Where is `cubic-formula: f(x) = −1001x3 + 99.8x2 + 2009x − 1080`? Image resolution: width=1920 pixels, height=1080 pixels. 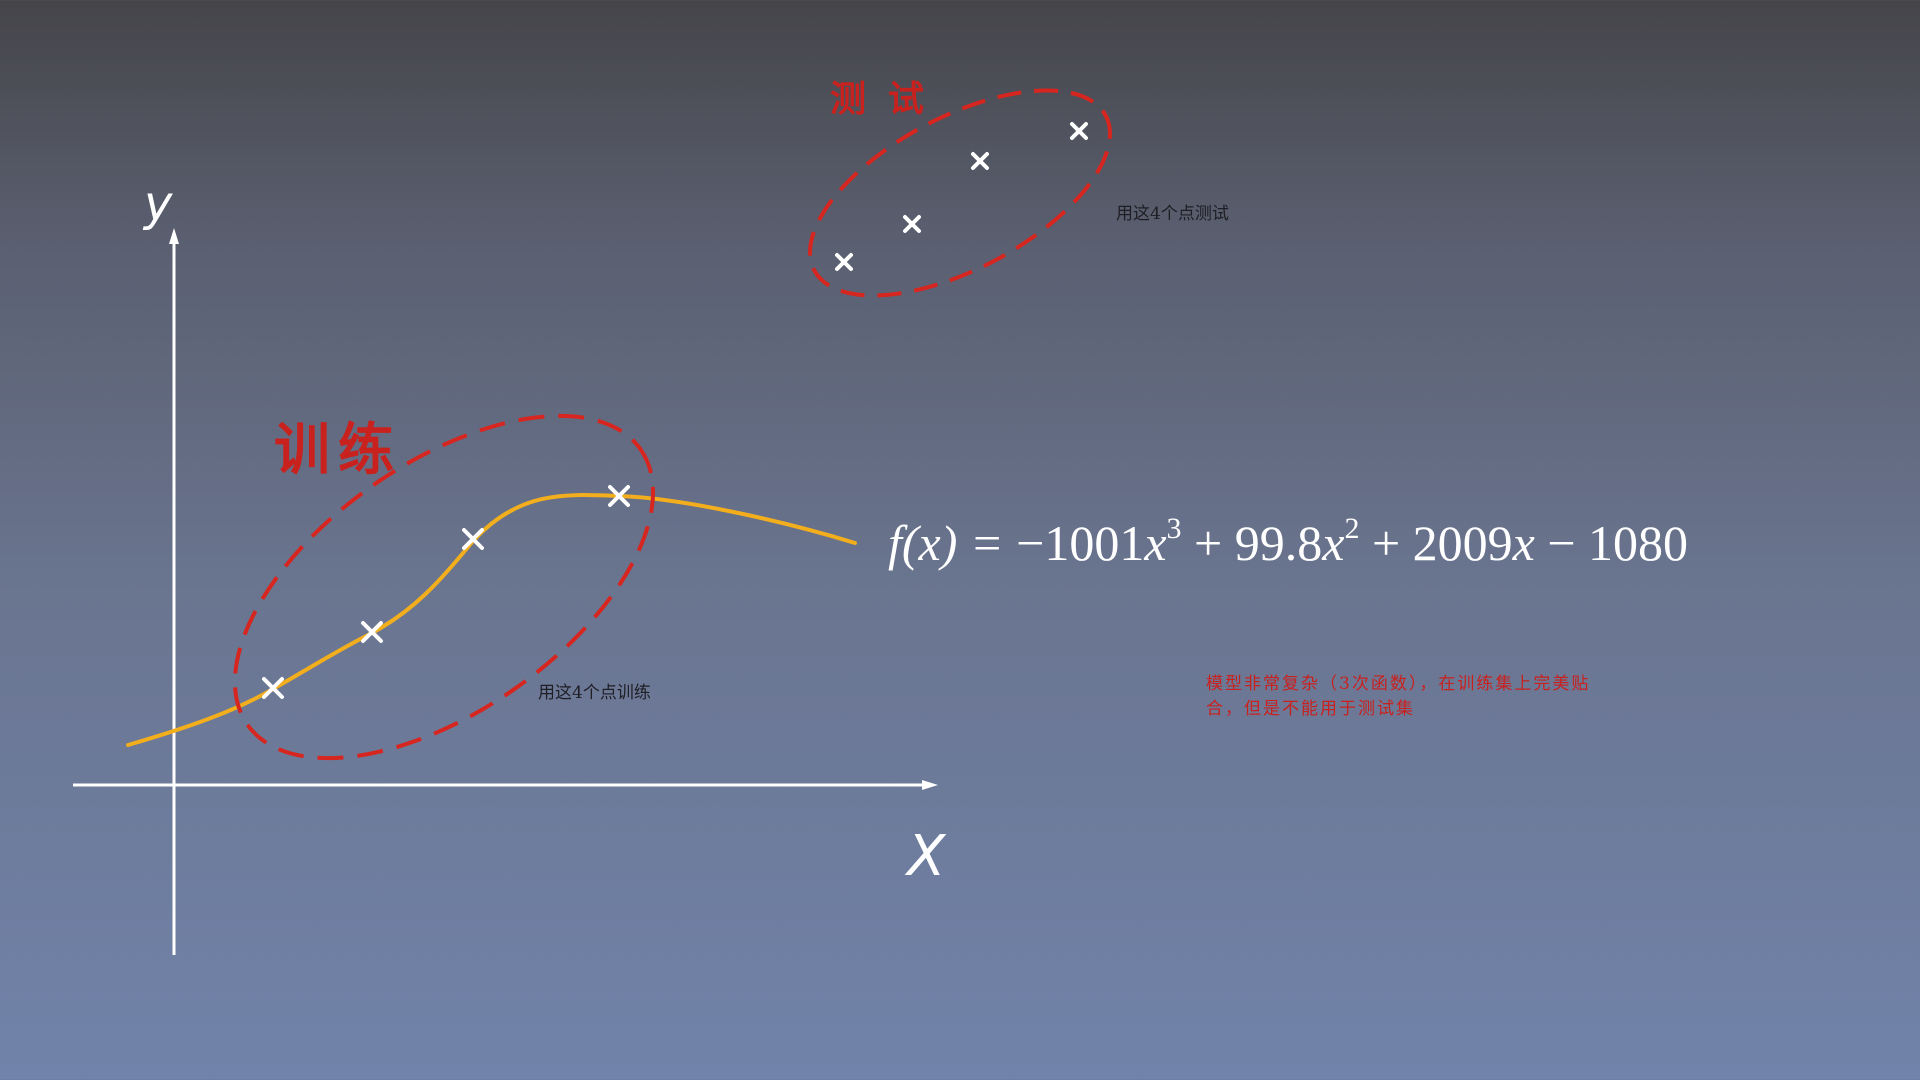
cubic-formula: f(x) = −1001x3 + 99.8x2 + 2009x − 1080 is located at coordinates (1288, 543).